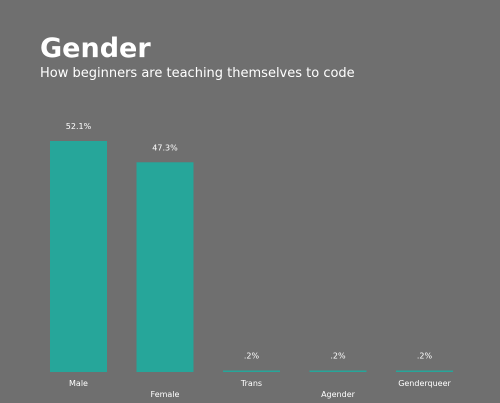 The width and height of the screenshot is (500, 403). What do you see at coordinates (424, 371) in the screenshot?
I see `bar-genderqueer` at bounding box center [424, 371].